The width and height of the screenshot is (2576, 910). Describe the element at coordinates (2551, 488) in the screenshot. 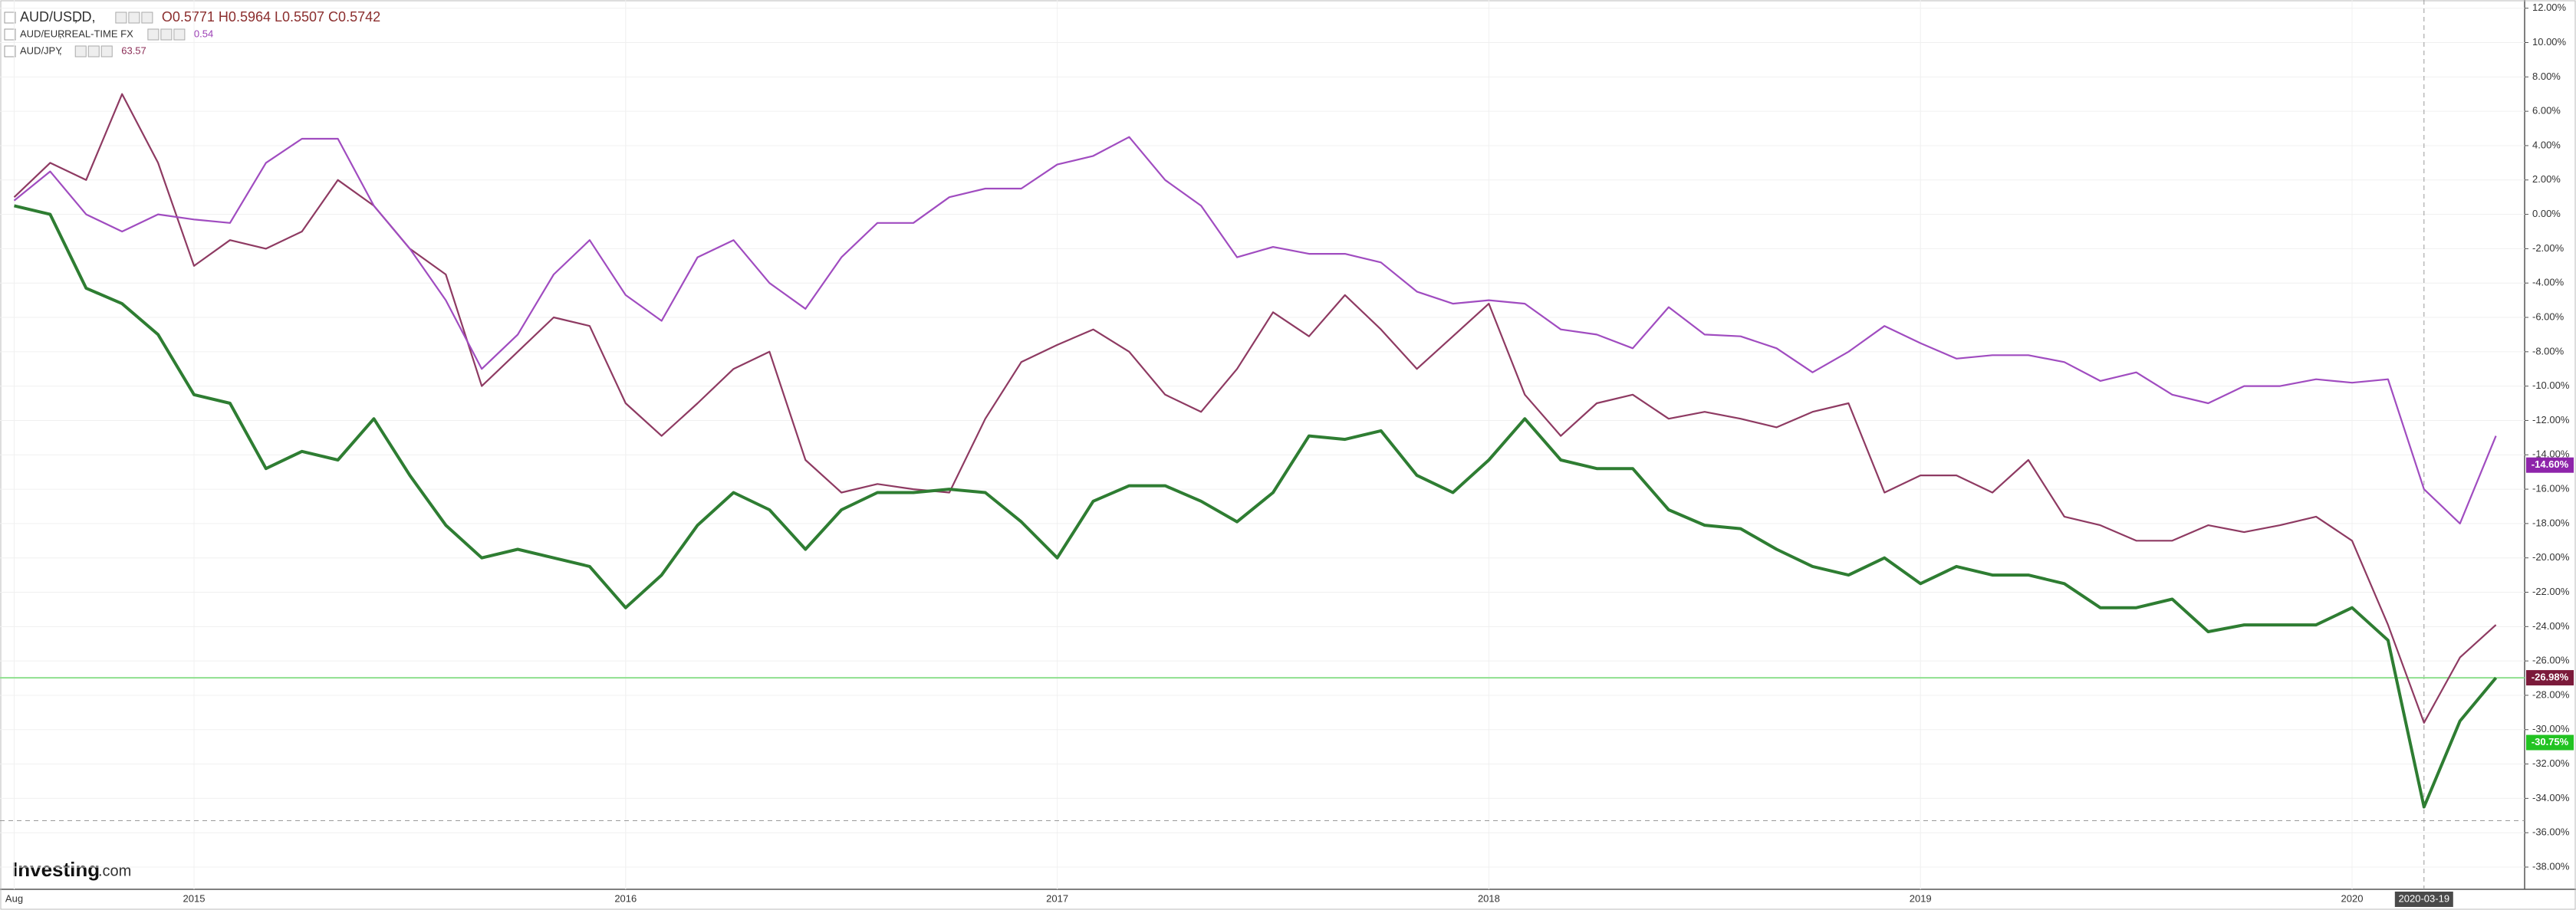

I see `y-tick-label: -16.00%` at that location.